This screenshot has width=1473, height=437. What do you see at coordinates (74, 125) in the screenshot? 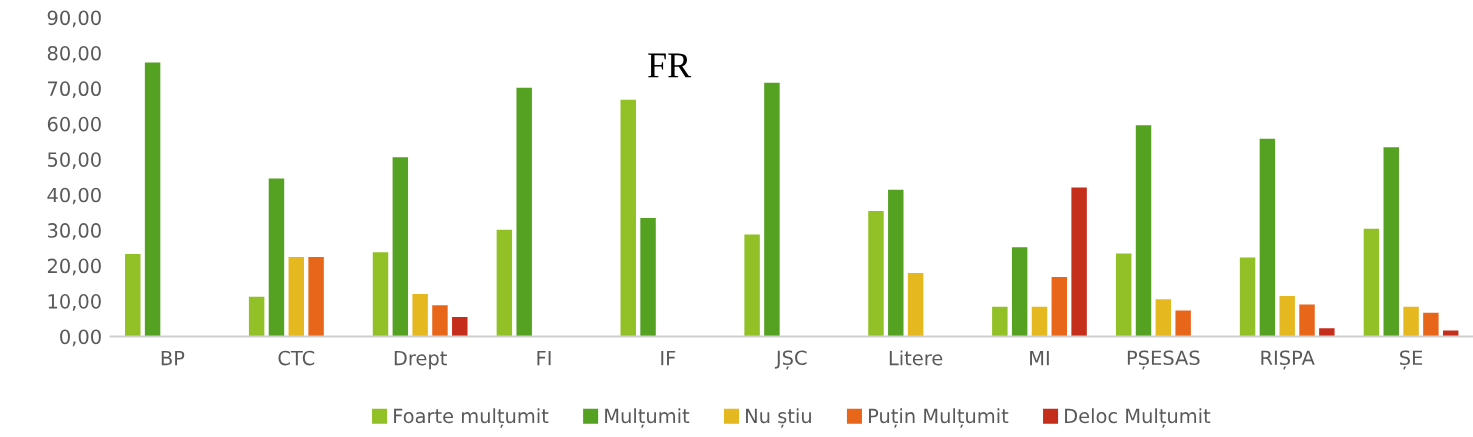
I see `y-tick-label: 60,00` at bounding box center [74, 125].